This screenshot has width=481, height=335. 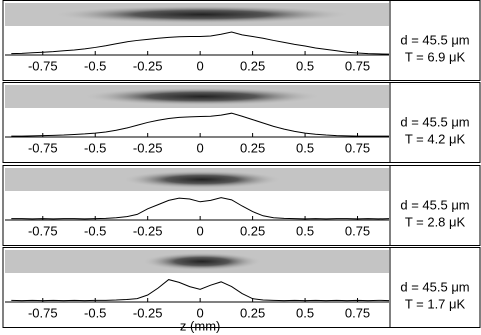 I want to click on panel-annotation: T = 6.9 μK, so click(x=435, y=56).